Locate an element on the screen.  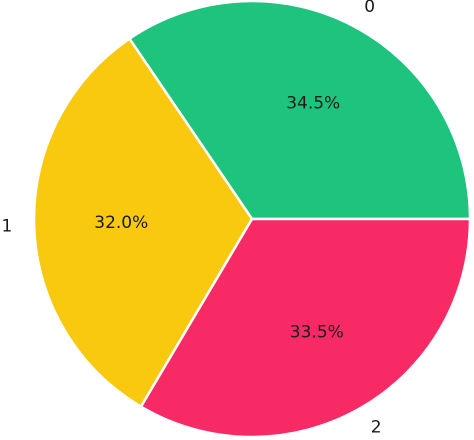
pie-category-label-1: 1 is located at coordinates (6, 227).